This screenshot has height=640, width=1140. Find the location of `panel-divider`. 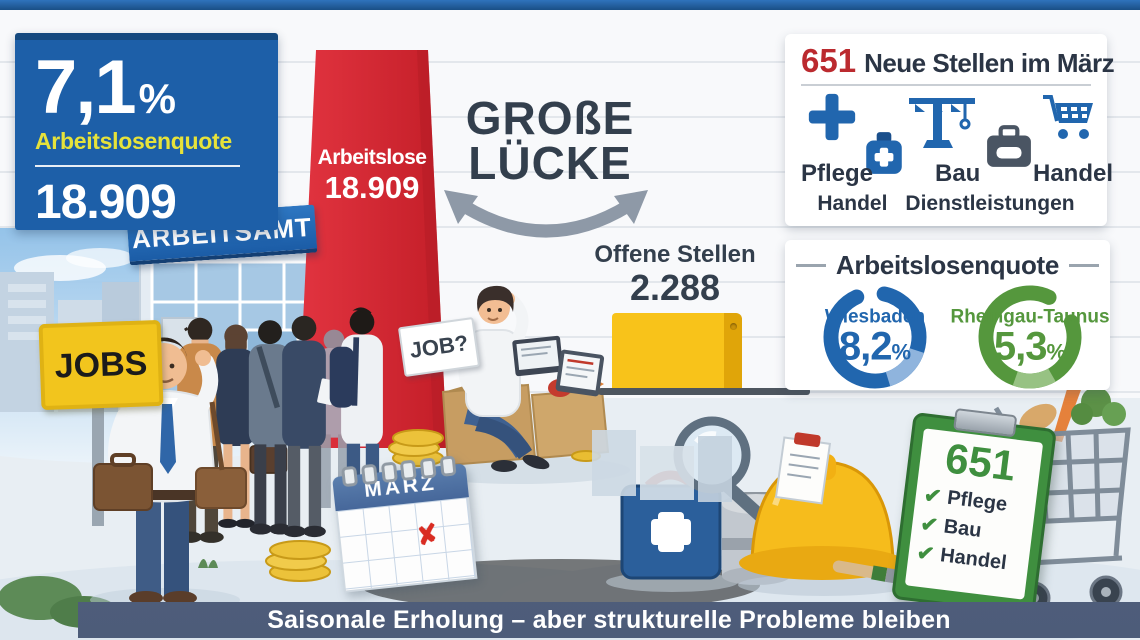

panel-divider is located at coordinates (946, 85).